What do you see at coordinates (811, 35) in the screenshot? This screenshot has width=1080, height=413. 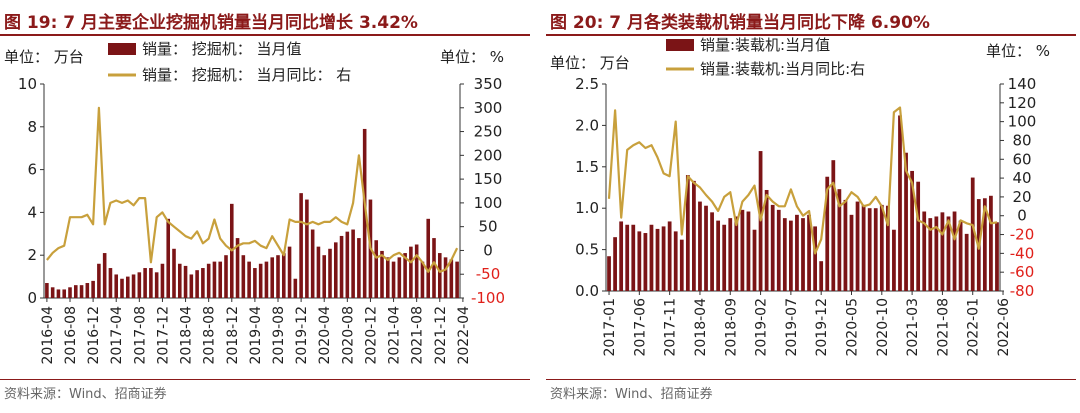 I see `title-rule` at bounding box center [811, 35].